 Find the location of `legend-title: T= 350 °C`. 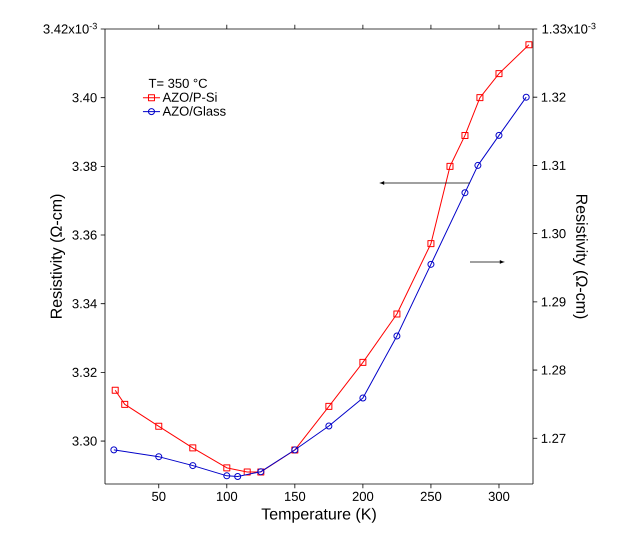

legend-title: T= 350 °C is located at coordinates (178, 83).